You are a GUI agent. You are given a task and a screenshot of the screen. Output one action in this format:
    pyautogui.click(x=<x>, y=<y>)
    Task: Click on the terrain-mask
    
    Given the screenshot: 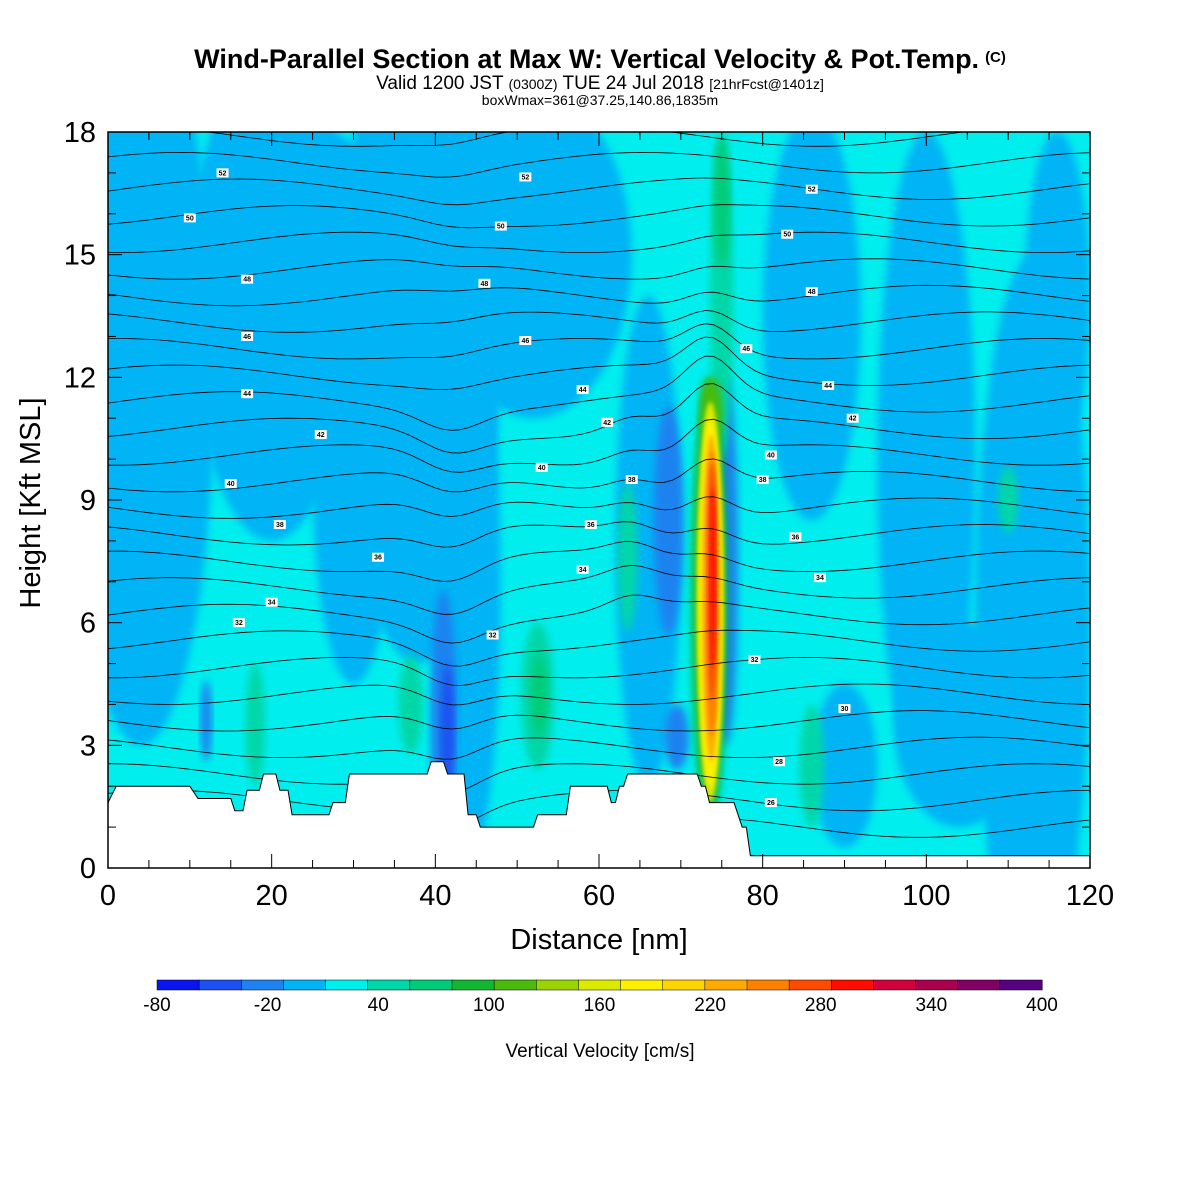 What is the action you would take?
    pyautogui.click(x=599, y=814)
    